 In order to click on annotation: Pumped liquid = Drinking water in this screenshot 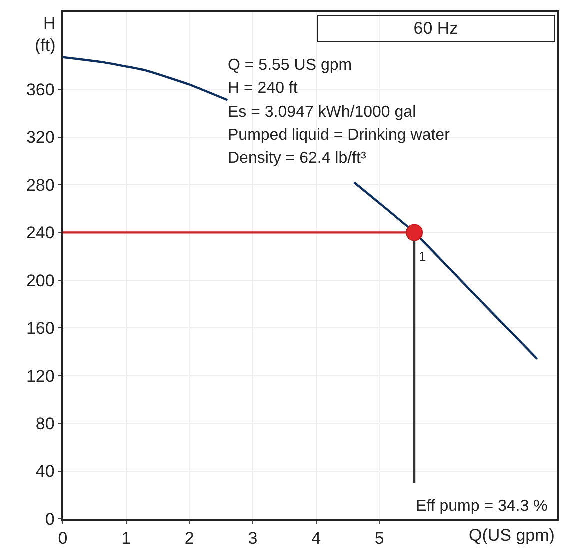, I will do `click(339, 135)`.